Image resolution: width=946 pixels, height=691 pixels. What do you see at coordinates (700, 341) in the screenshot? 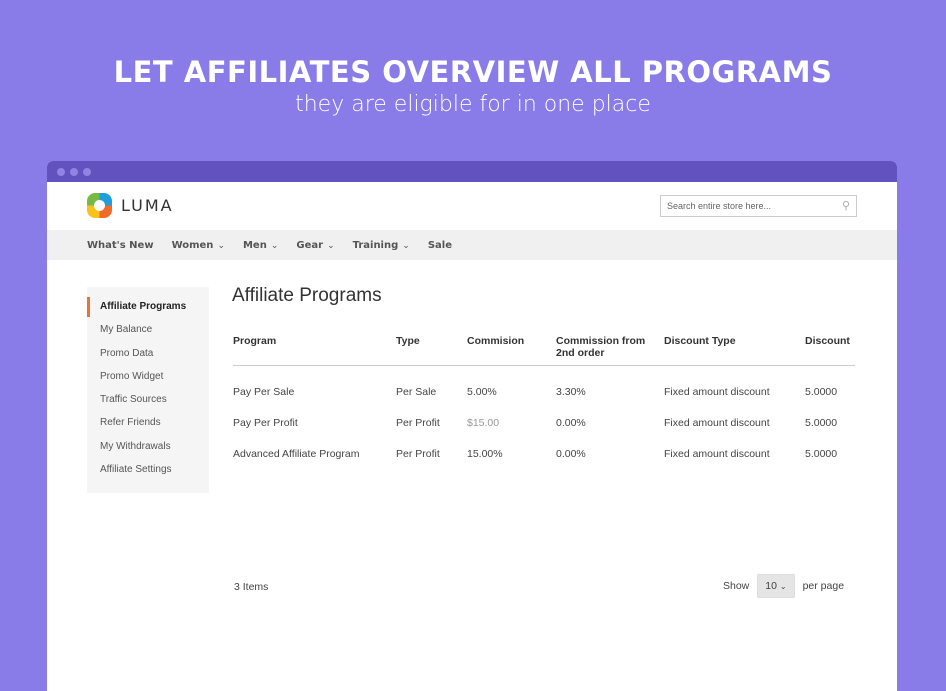
I see `col-discount-type: Discount Type` at bounding box center [700, 341].